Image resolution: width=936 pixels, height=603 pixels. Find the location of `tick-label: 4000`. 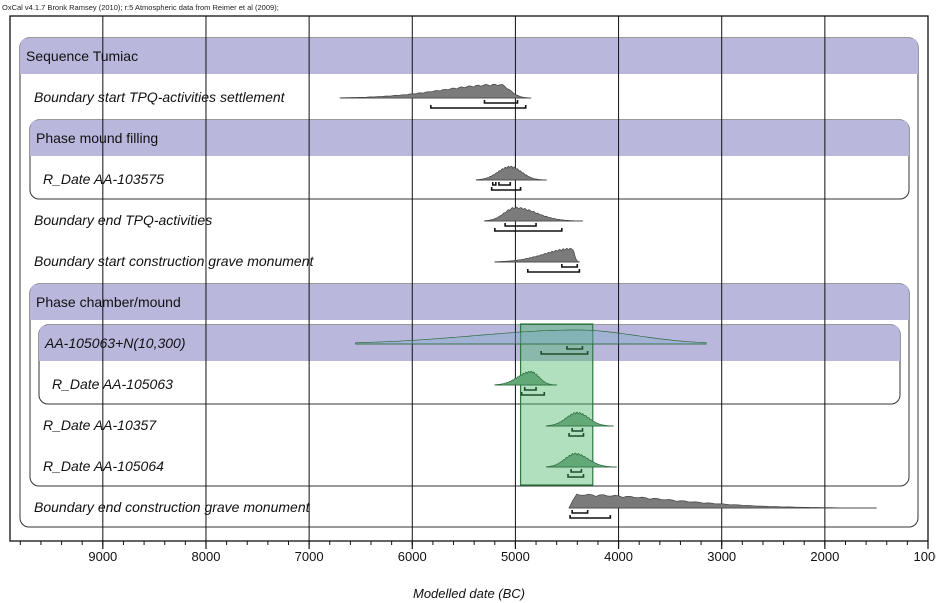

tick-label: 4000 is located at coordinates (618, 556).